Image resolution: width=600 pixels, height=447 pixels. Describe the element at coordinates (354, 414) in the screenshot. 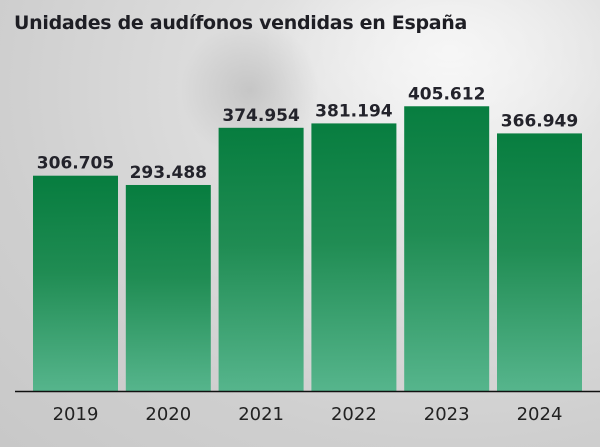

I see `x-tick-label-2022: 2022` at that location.